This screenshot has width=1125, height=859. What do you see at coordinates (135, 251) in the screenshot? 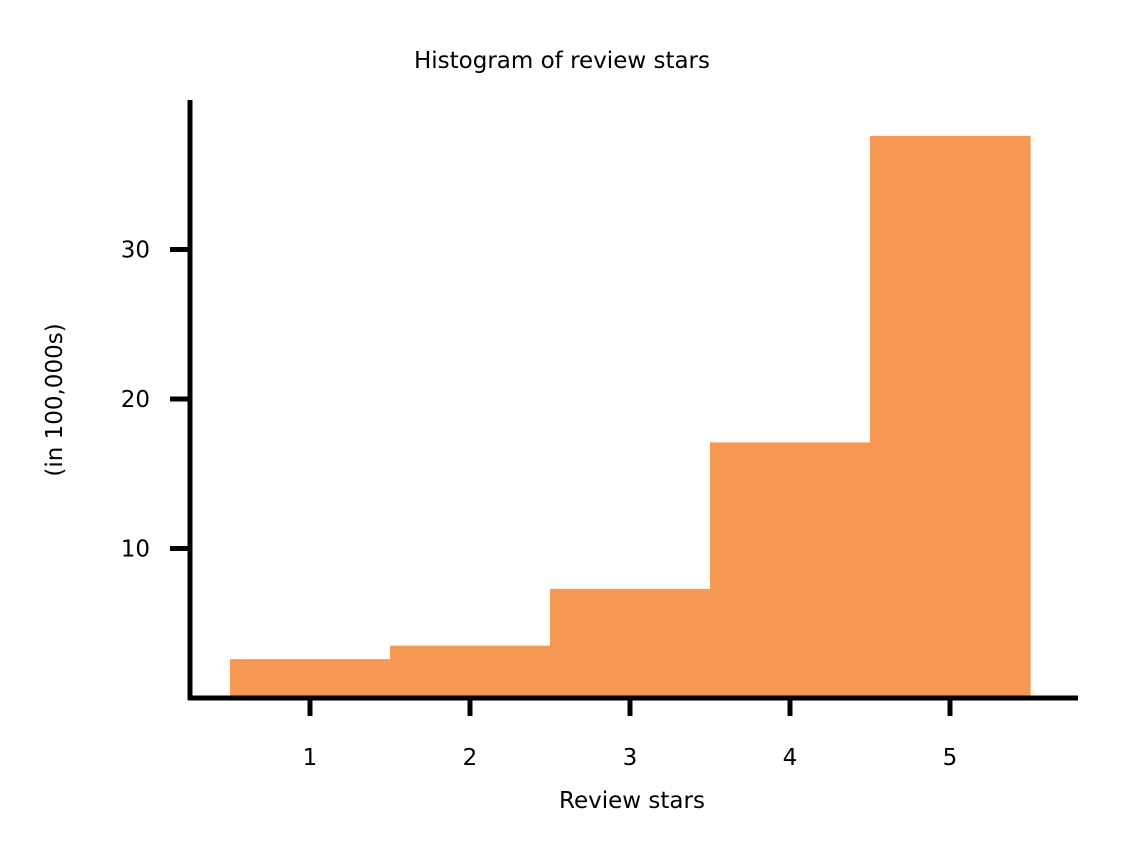
I see `y-tick-label: 30` at bounding box center [135, 251].